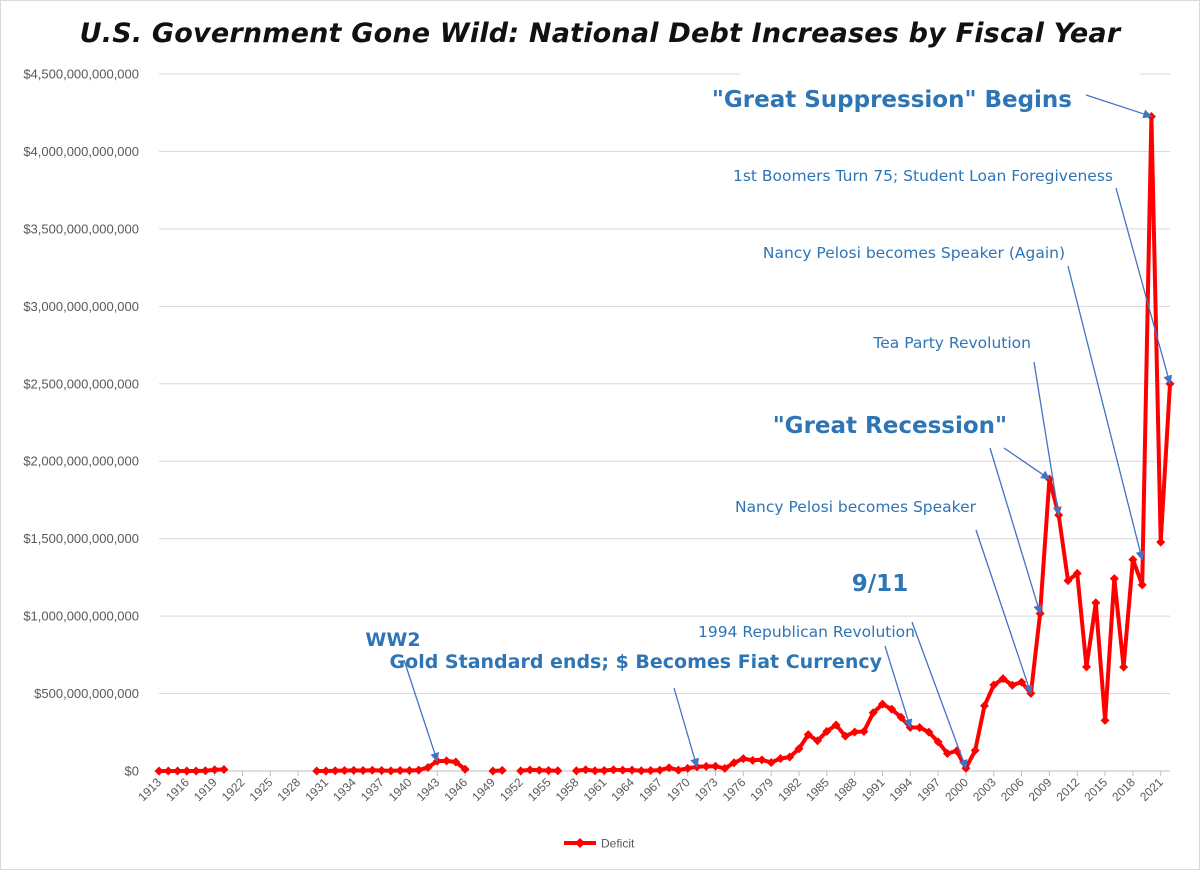  Describe the element at coordinates (511, 789) in the screenshot. I see `x-tick-label: 1952` at that location.